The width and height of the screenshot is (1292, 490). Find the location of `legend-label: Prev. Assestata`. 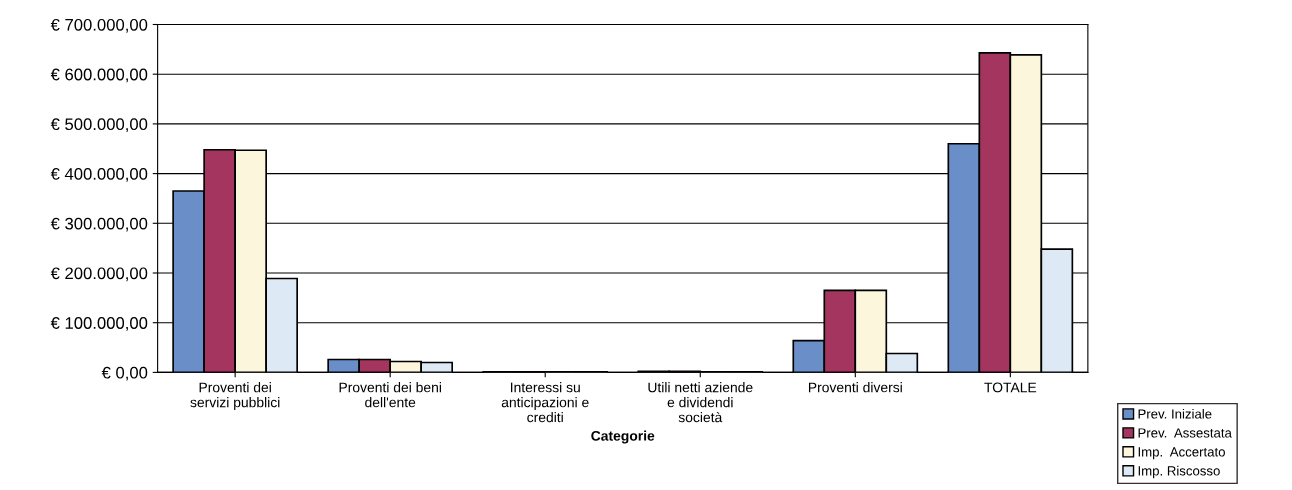

legend-label: Prev. Assestata is located at coordinates (1185, 433).